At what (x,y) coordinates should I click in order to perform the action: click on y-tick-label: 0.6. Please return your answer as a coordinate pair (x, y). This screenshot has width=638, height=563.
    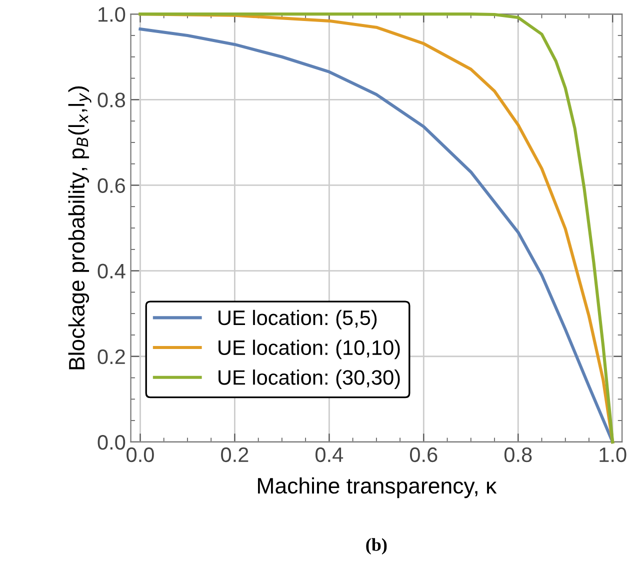
    Looking at the image, I should click on (112, 185).